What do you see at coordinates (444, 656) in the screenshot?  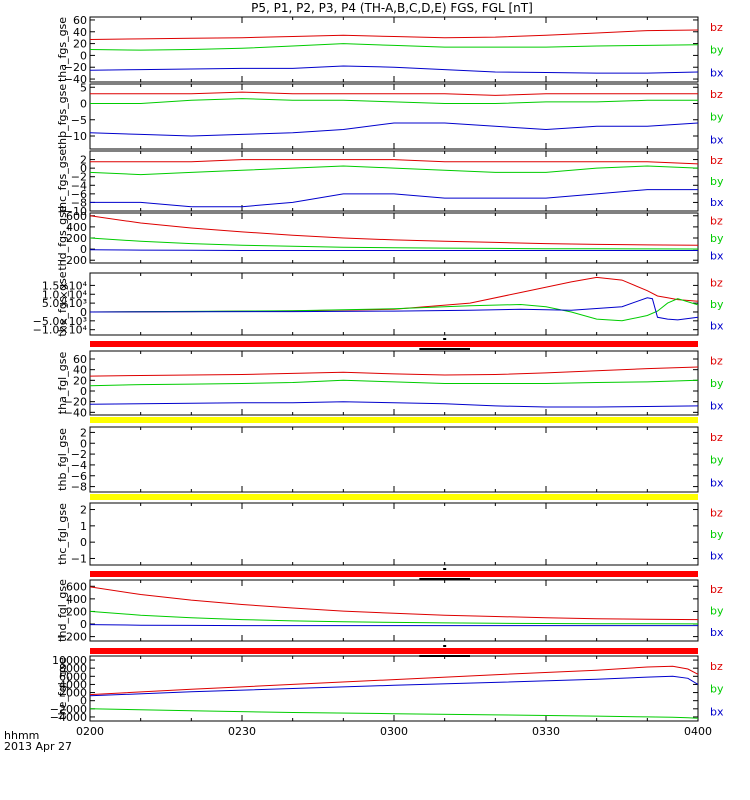 I see `status-mark` at bounding box center [444, 656].